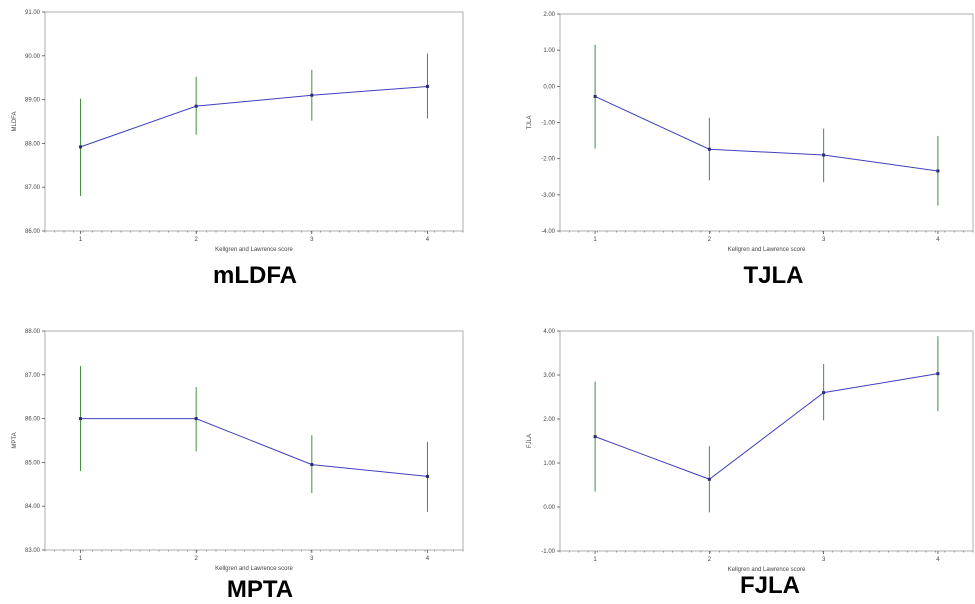 The width and height of the screenshot is (975, 604). I want to click on y-tick-label: 89.00, so click(33, 101).